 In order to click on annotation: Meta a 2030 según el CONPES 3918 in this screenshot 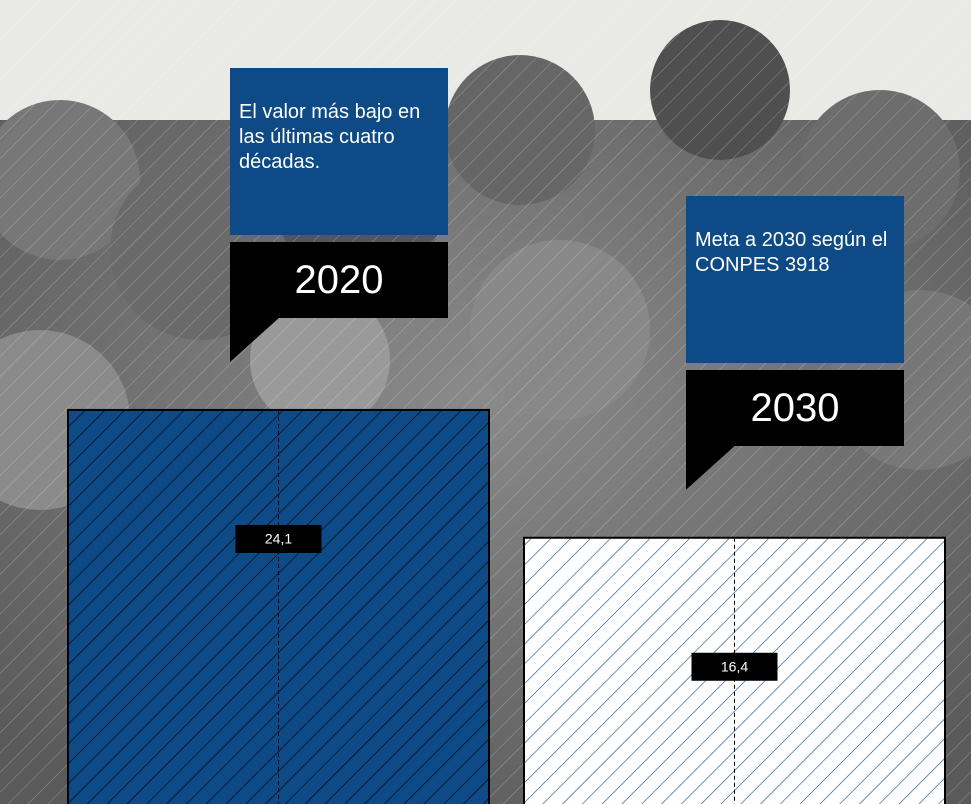, I will do `click(795, 279)`.